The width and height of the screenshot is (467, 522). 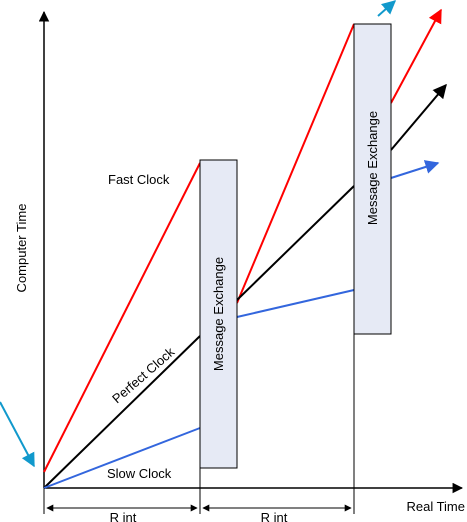 What do you see at coordinates (139, 473) in the screenshot?
I see `slow-clock-label: Slow Clock` at bounding box center [139, 473].